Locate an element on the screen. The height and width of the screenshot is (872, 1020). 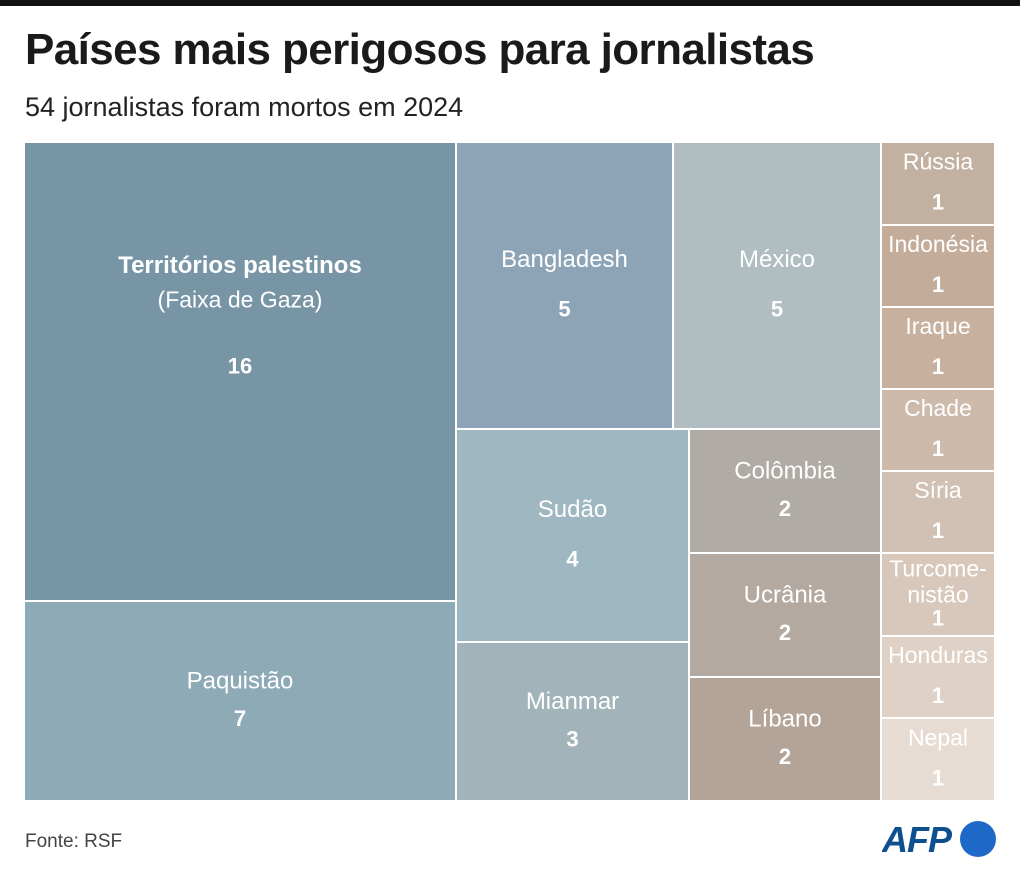
tile-sublabel-territorios-palestinos: (Faixa de Gaza) is located at coordinates (240, 300).